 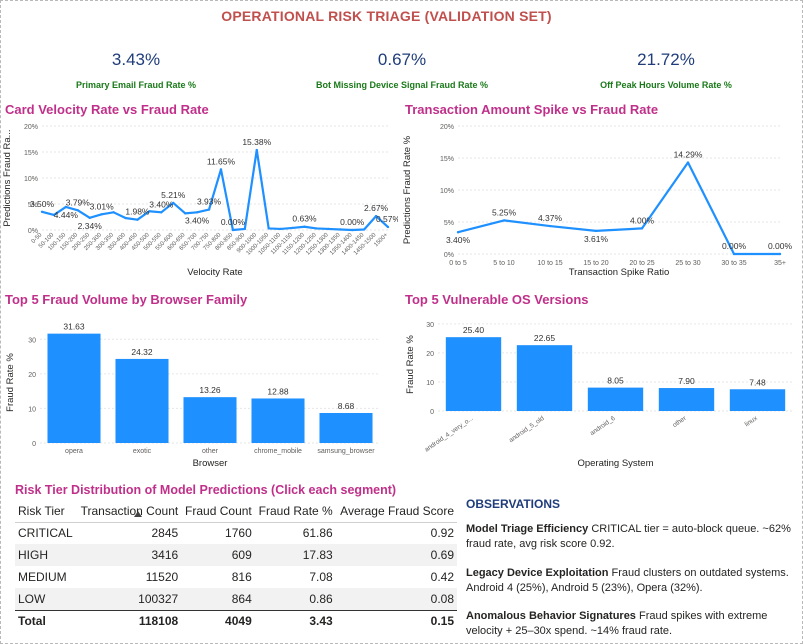 What do you see at coordinates (210, 463) in the screenshot?
I see `x-axis-label: Browser` at bounding box center [210, 463].